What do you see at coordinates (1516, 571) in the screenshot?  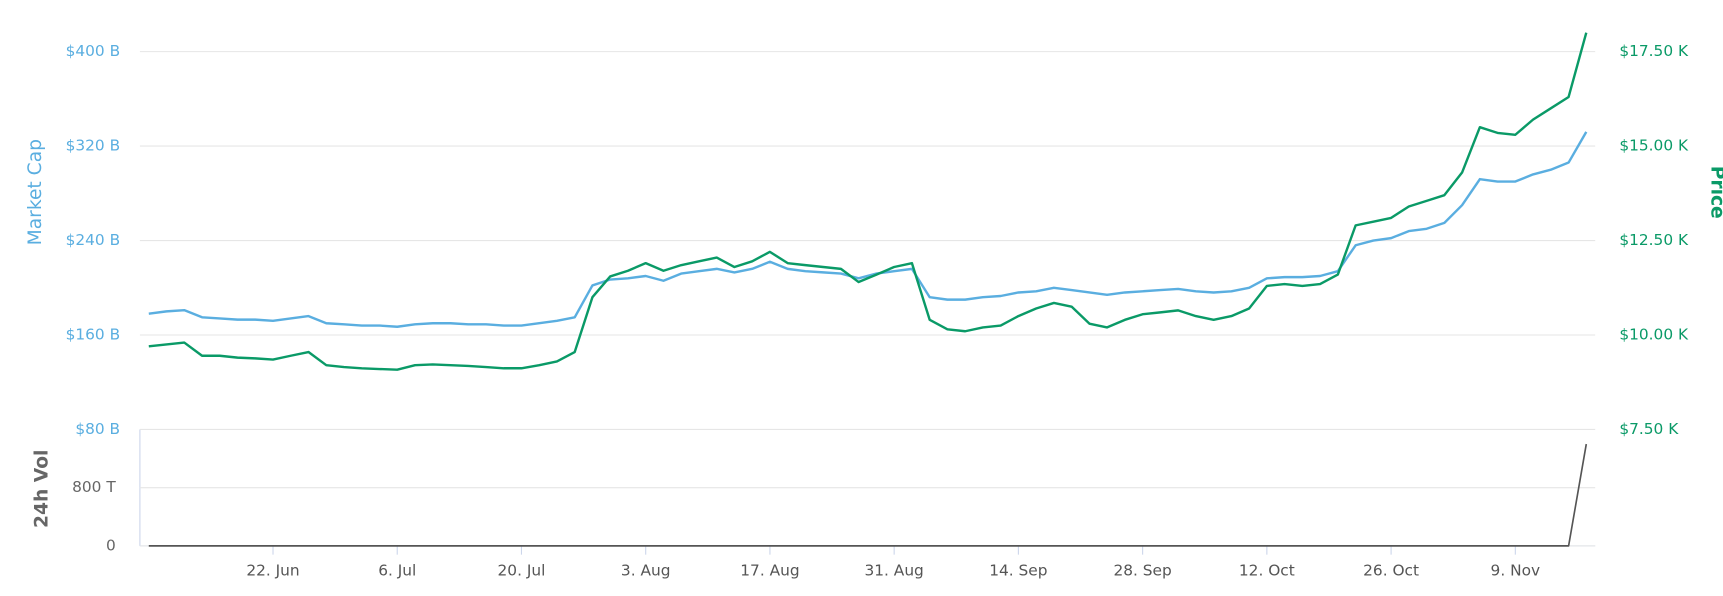 I see `x-tick-label: 9. Nov` at bounding box center [1516, 571].